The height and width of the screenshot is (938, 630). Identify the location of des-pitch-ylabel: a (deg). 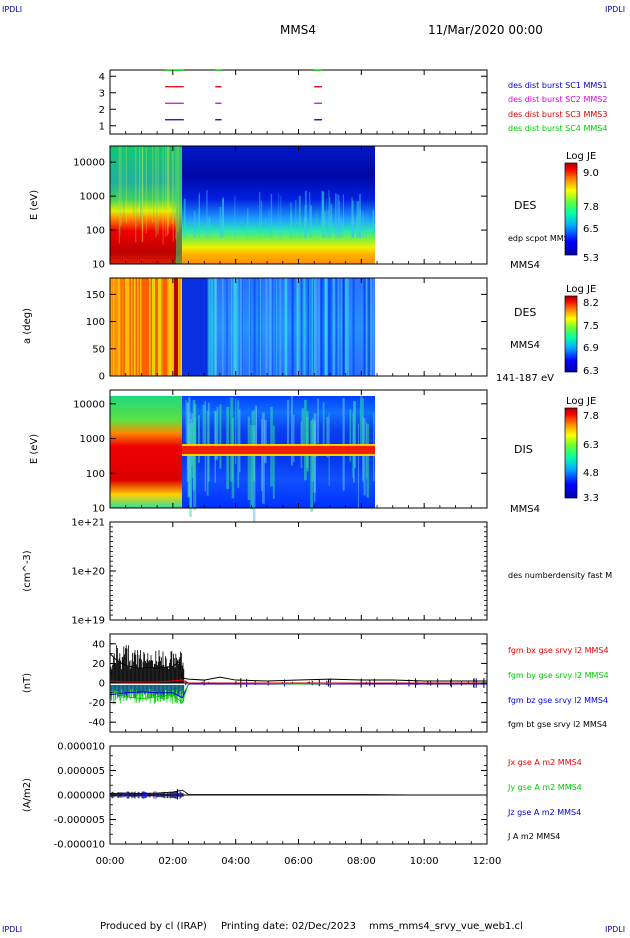
(27, 326).